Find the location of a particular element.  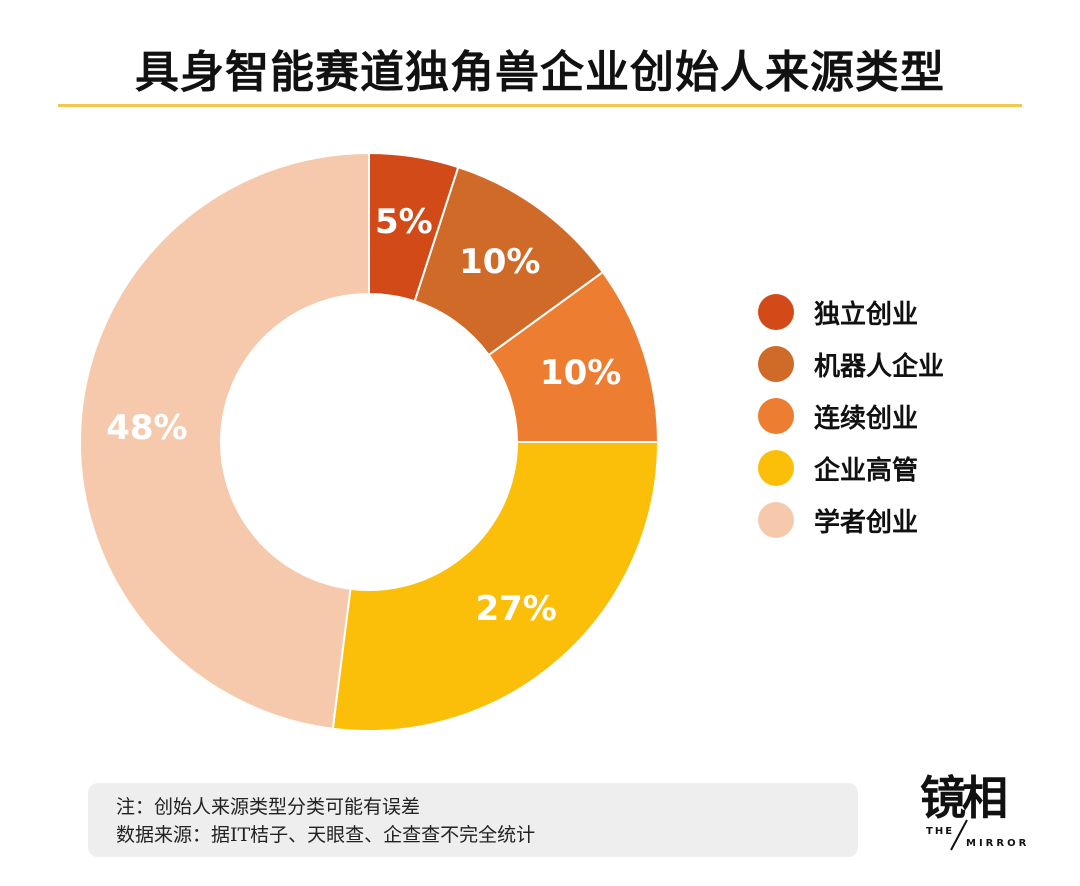

label-executive: 27% is located at coordinates (515, 609).